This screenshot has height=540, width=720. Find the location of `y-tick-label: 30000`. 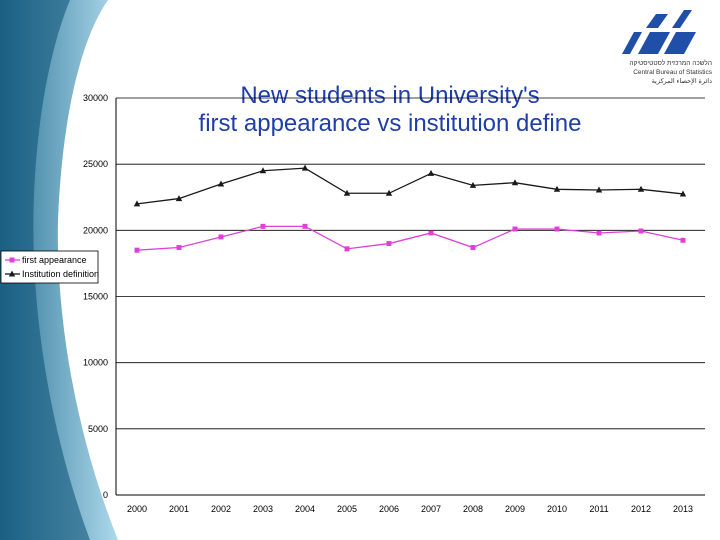

y-tick-label: 30000 is located at coordinates (95, 98).